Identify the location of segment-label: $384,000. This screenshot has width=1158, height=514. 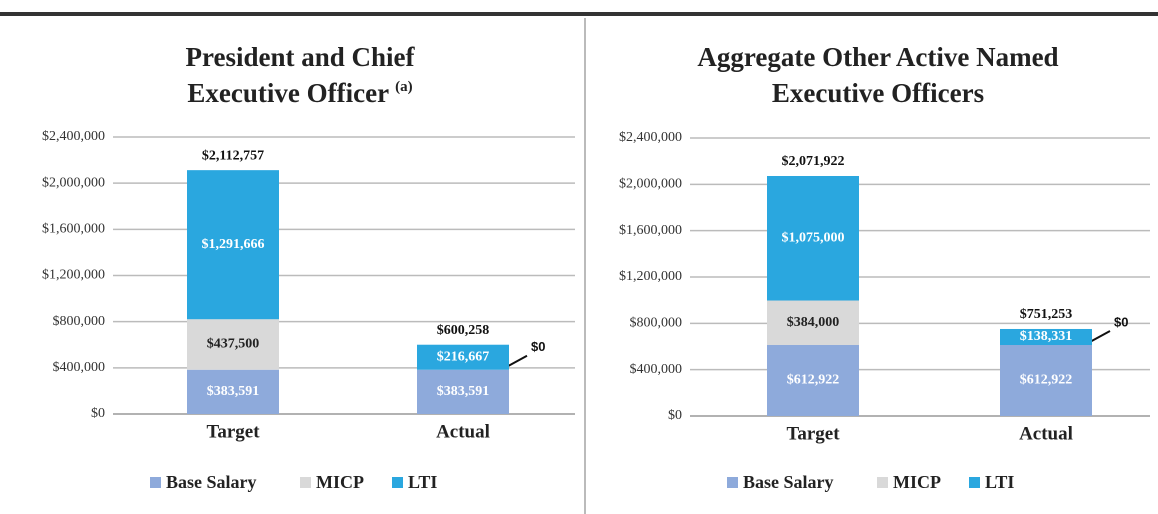
(813, 322).